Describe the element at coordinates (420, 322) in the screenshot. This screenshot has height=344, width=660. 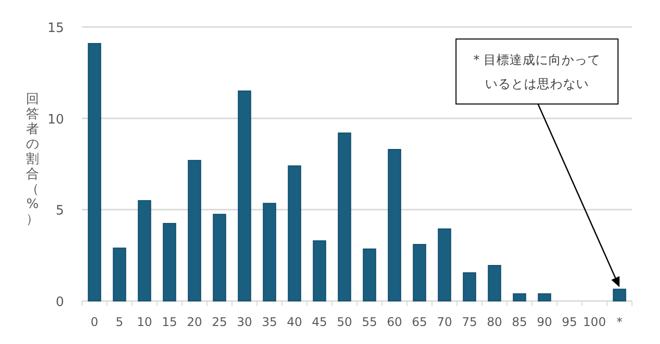
I see `x-tick-label: 65` at that location.